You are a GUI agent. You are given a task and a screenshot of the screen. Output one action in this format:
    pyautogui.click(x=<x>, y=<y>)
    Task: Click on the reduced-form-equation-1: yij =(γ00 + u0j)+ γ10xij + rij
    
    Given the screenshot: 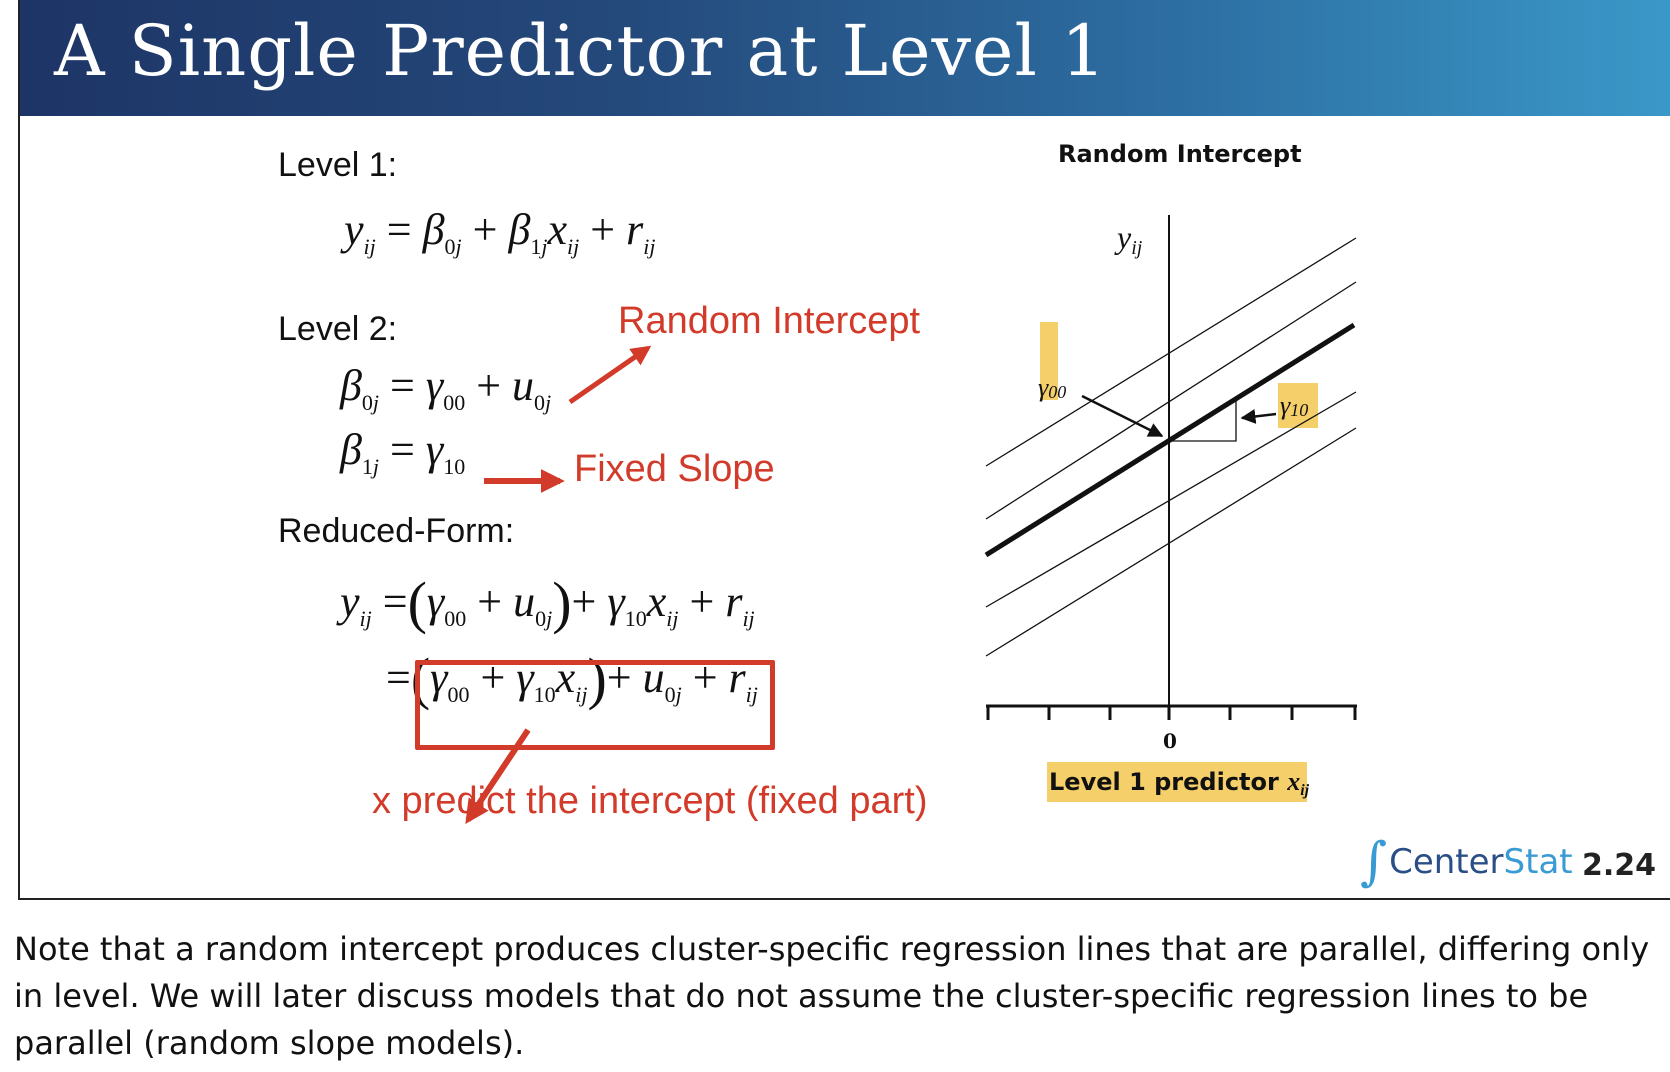 What is the action you would take?
    pyautogui.click(x=547, y=602)
    